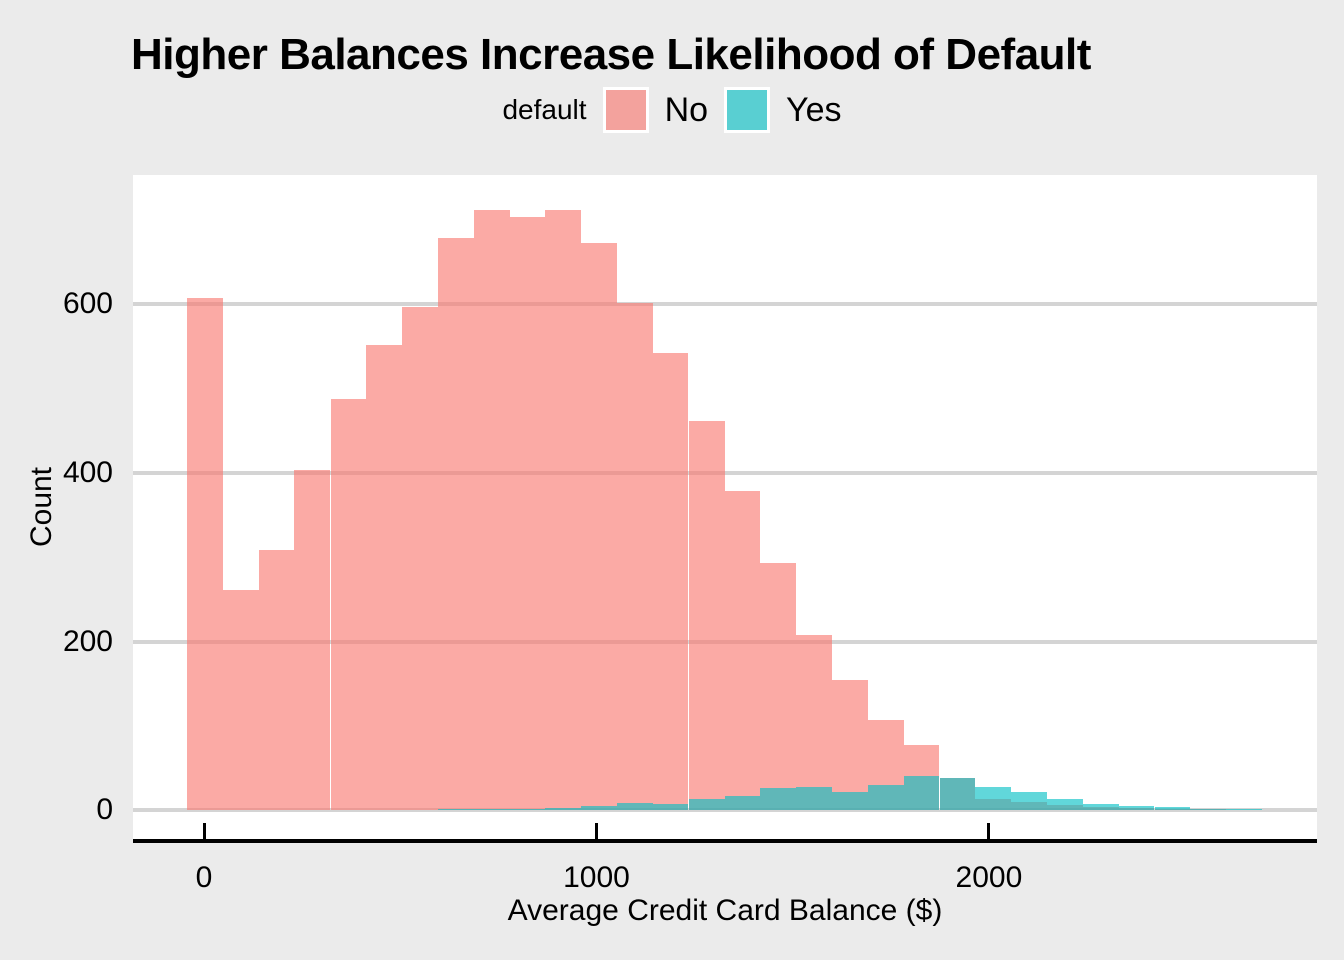  What do you see at coordinates (87, 304) in the screenshot?
I see `y-tick-label: 600` at bounding box center [87, 304].